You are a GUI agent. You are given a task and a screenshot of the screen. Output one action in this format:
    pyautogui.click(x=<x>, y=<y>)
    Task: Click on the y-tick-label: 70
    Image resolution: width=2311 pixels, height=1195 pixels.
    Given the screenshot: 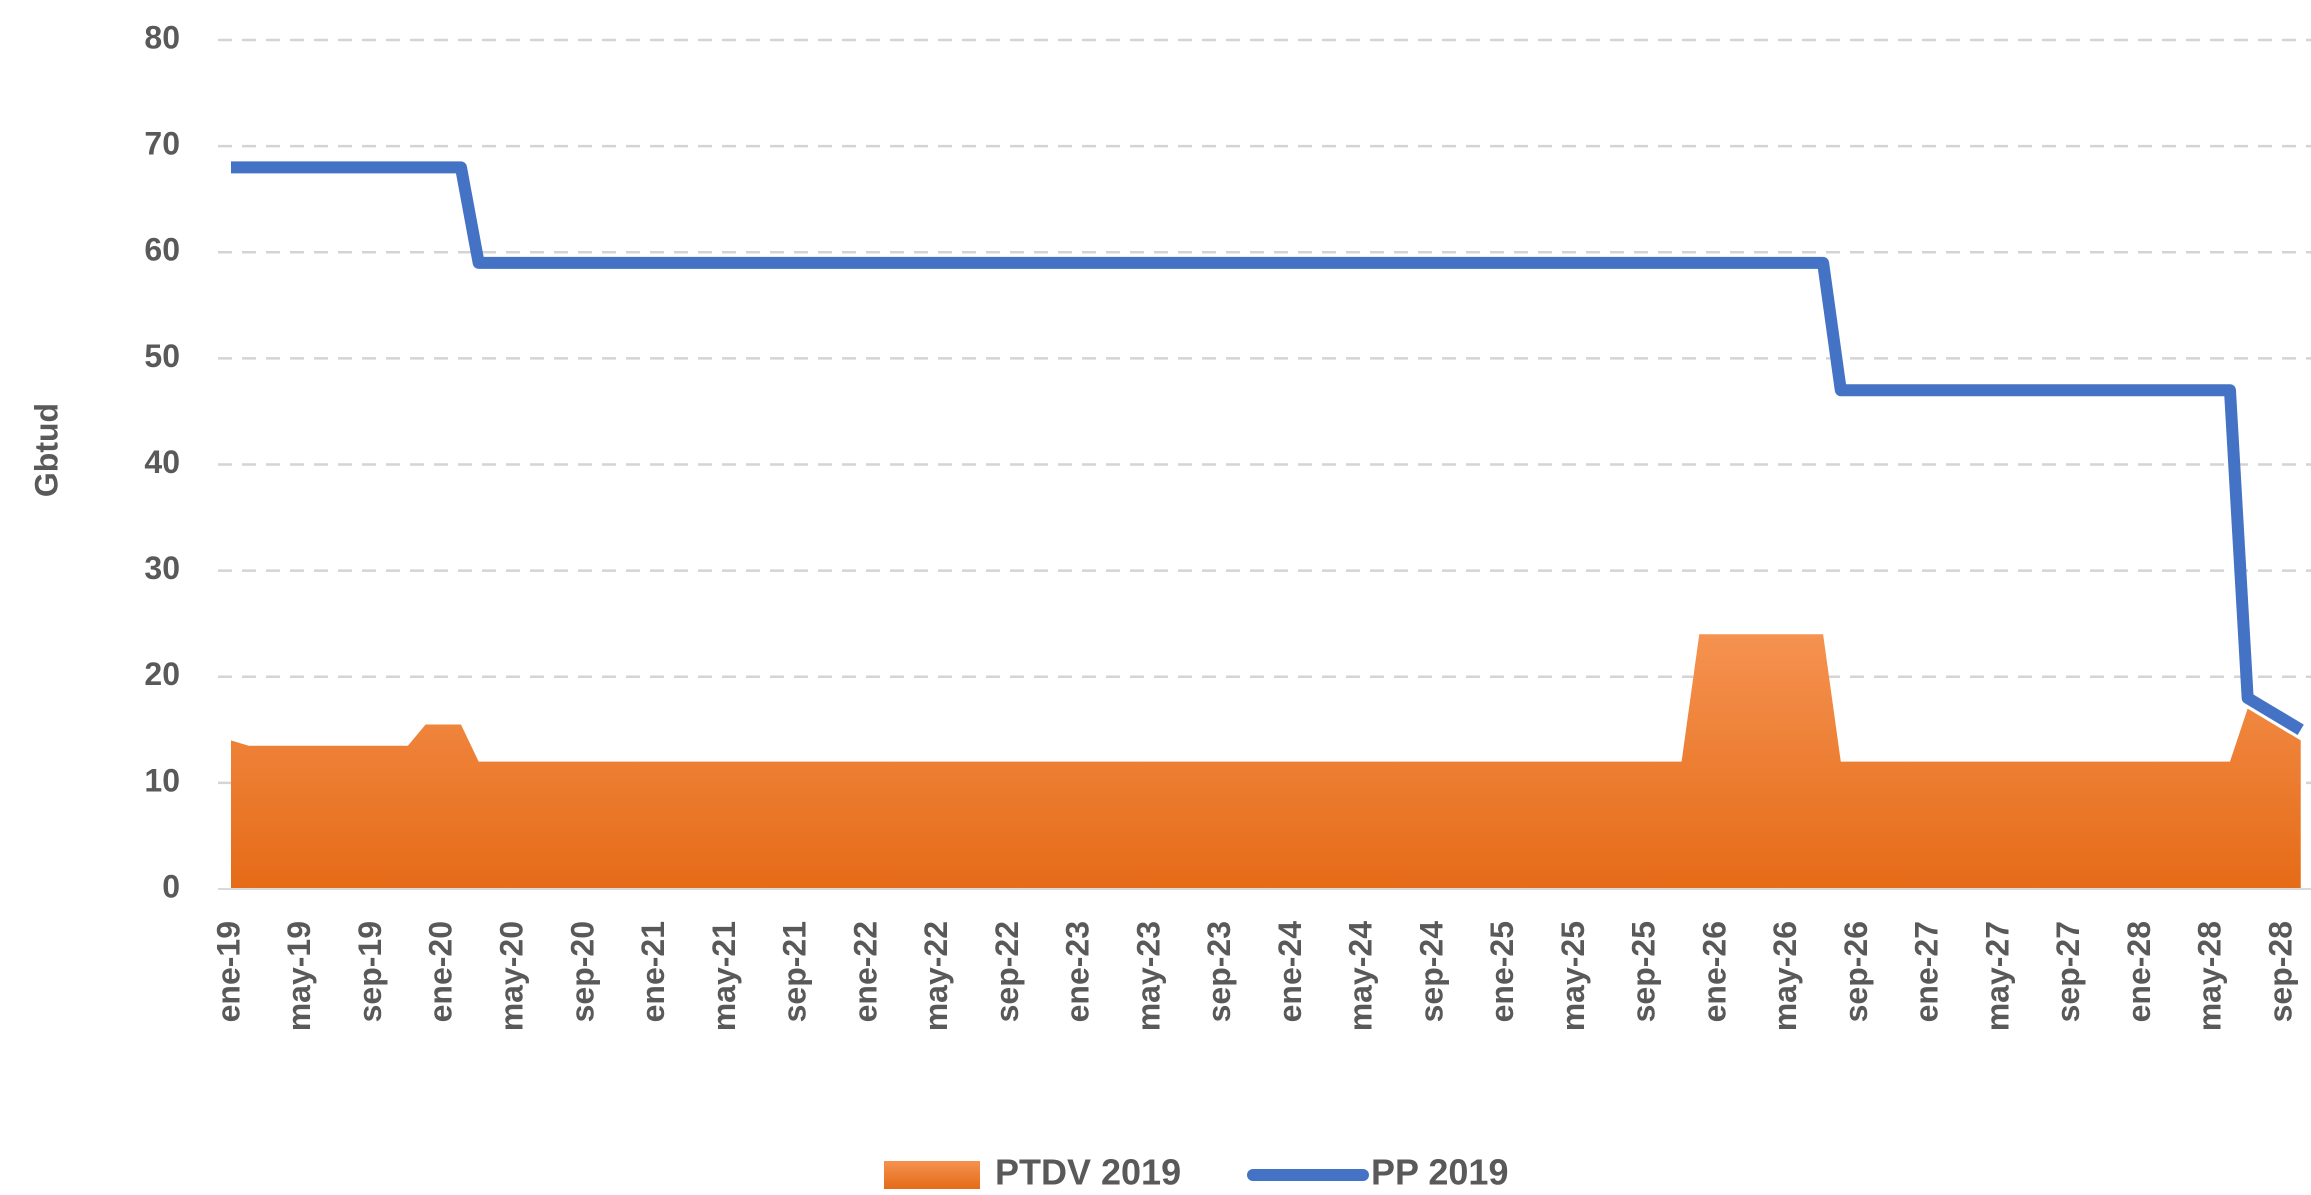 What is the action you would take?
    pyautogui.click(x=162, y=144)
    